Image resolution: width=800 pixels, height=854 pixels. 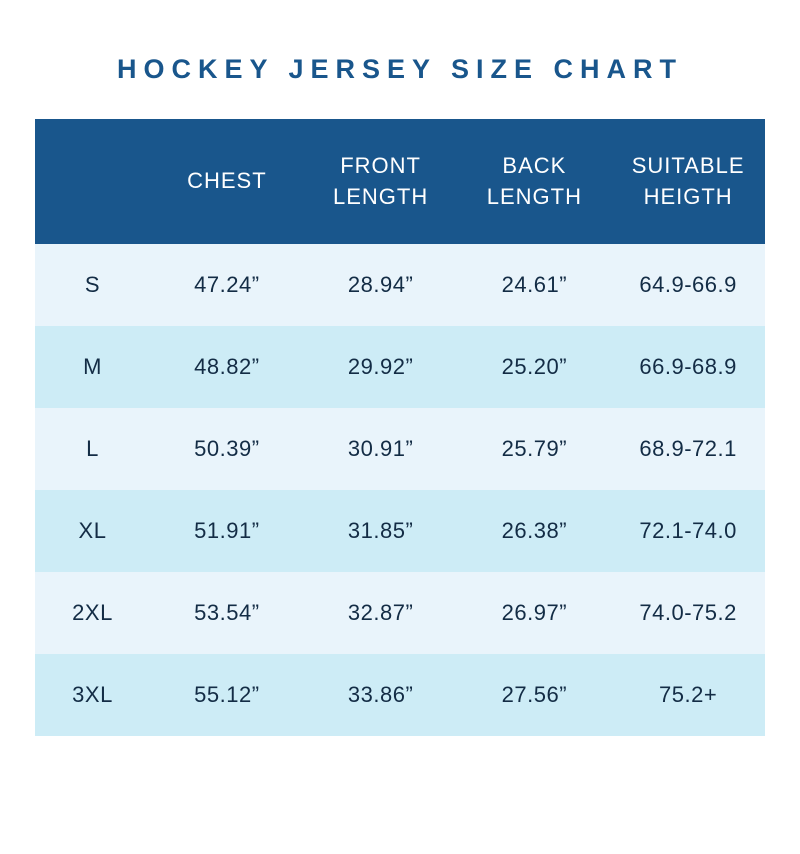 I want to click on chest-value: 53.54”, so click(x=227, y=612).